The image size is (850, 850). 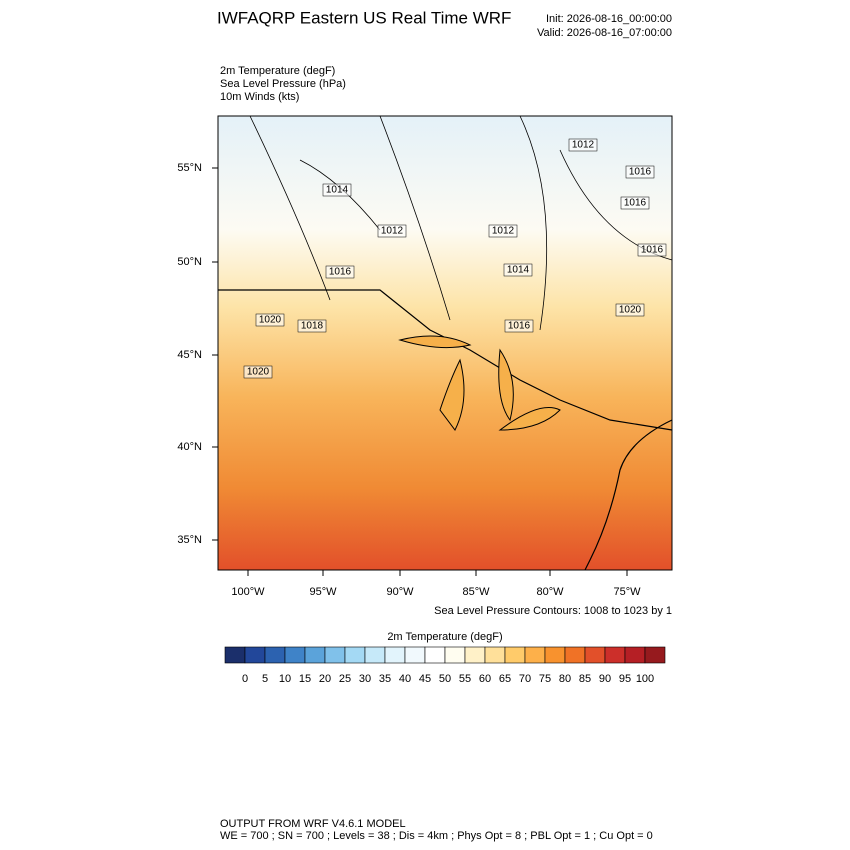 I want to click on colorbar-label: 10, so click(x=285, y=679).